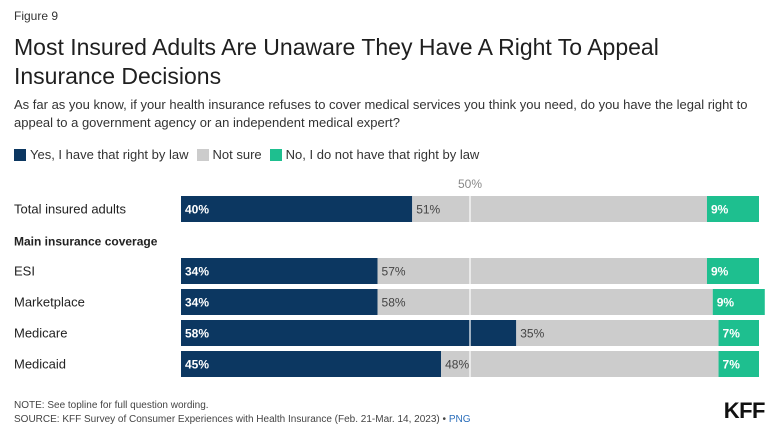  Describe the element at coordinates (744, 410) in the screenshot. I see `kff-logo: KFF` at that location.